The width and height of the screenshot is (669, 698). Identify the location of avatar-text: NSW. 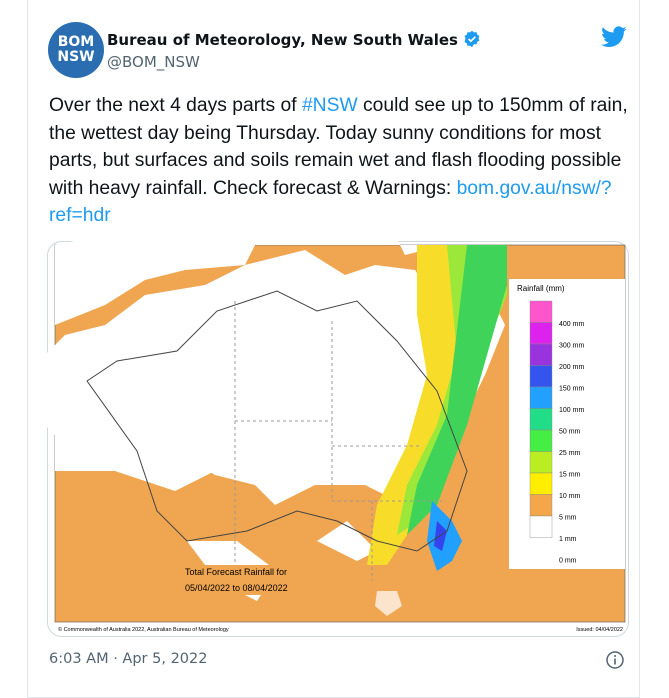
(76, 57).